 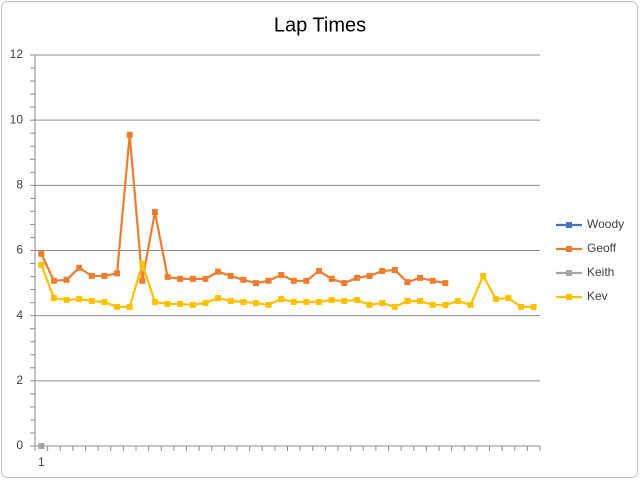 I want to click on y-tick-label: 10, so click(x=17, y=119).